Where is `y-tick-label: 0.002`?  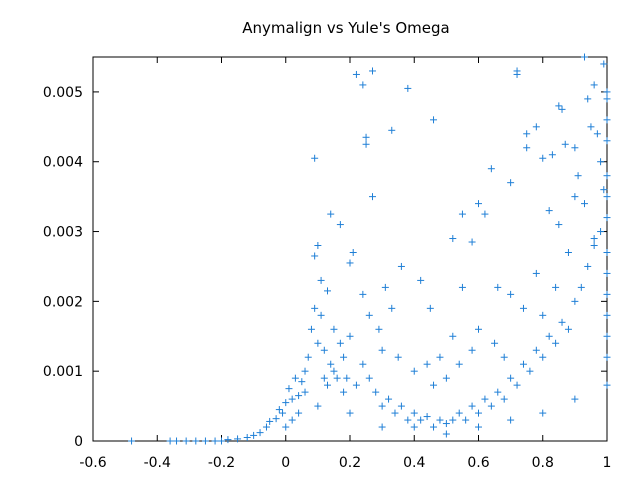
y-tick-label: 0.002 is located at coordinates (63, 302).